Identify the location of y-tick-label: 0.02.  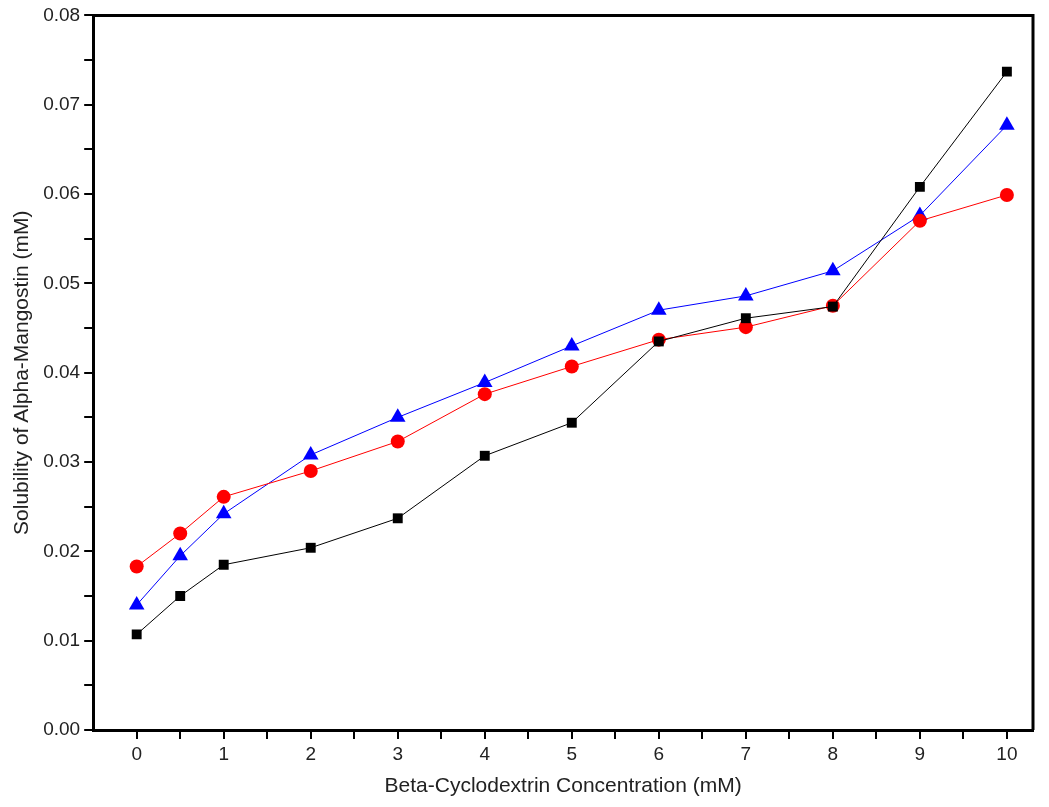
(62, 550).